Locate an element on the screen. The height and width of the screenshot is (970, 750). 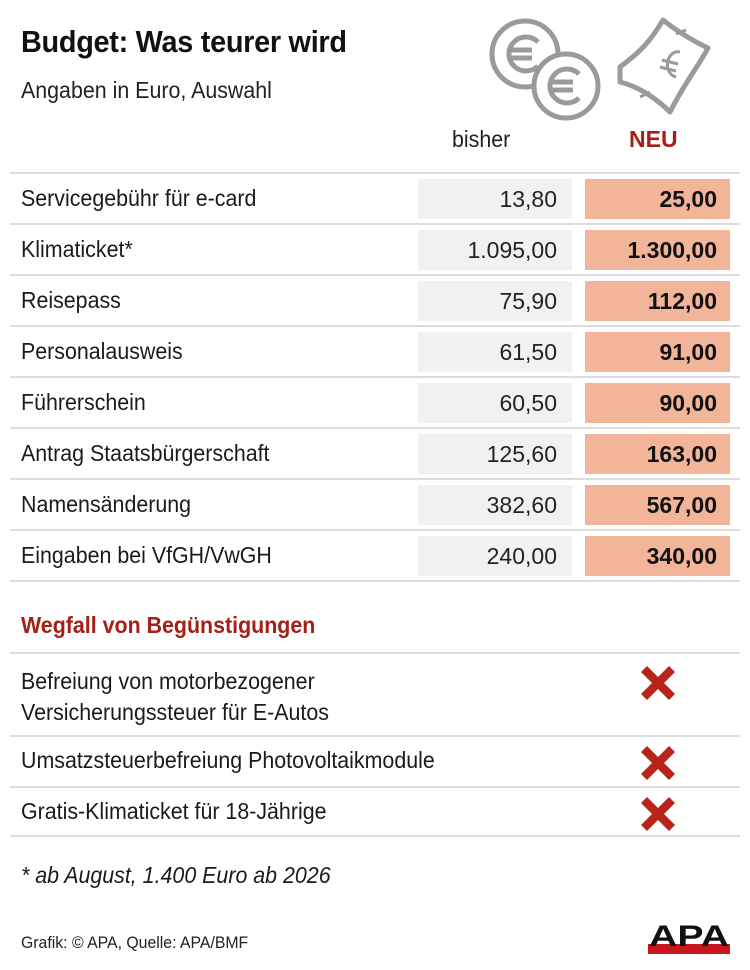
apa-logo: APA is located at coordinates (689, 937).